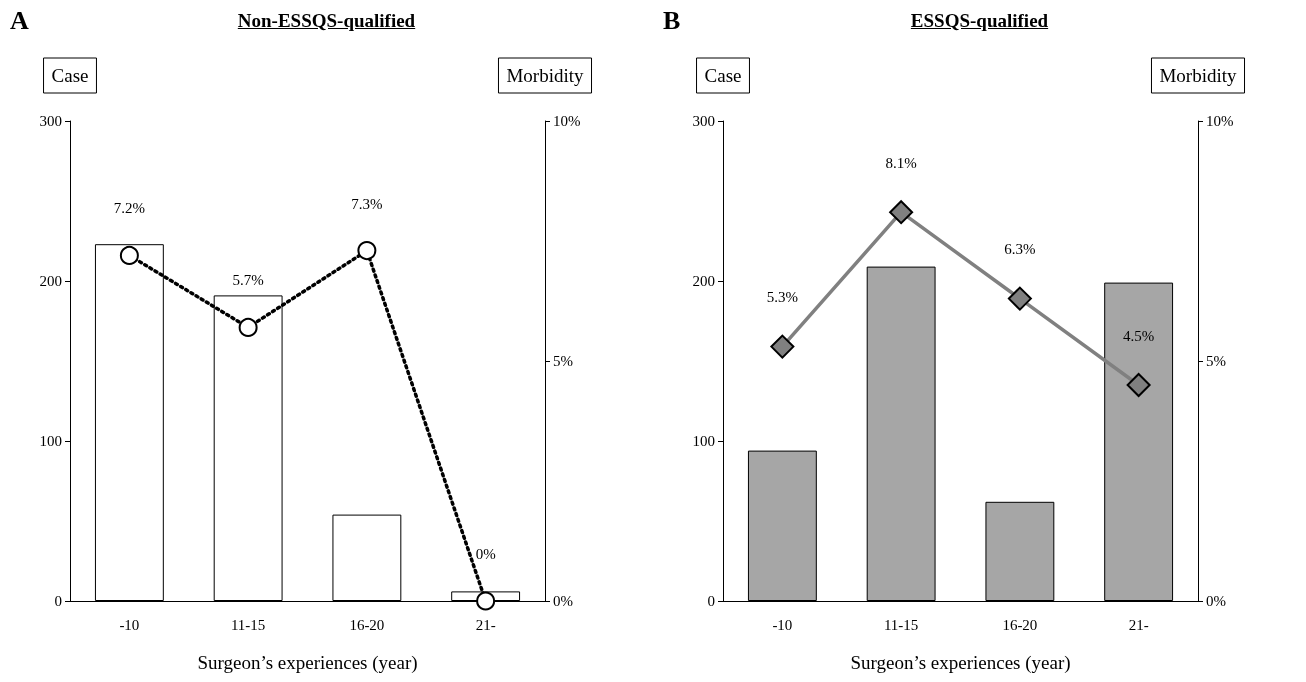 This screenshot has height=682, width=1306. I want to click on data-label: 8.1%, so click(901, 162).